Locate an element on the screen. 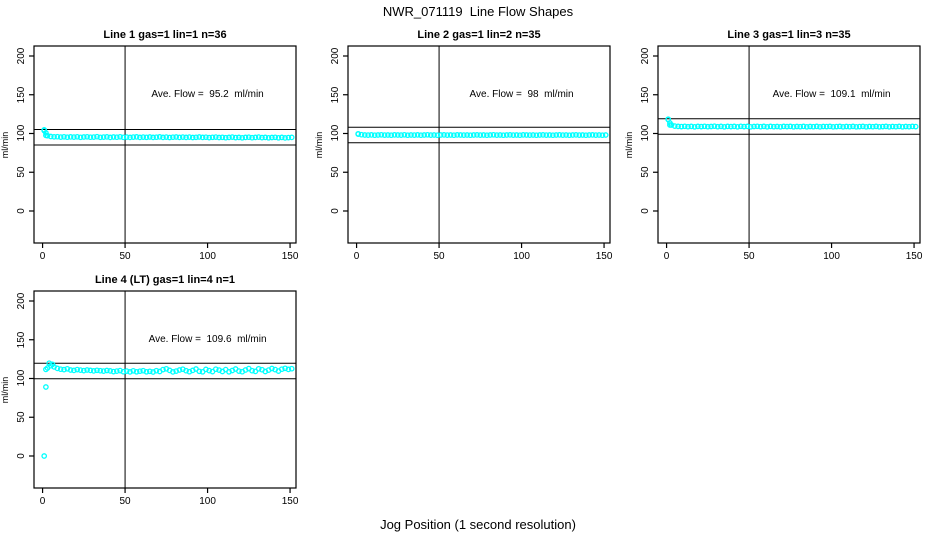 The height and width of the screenshot is (540, 936). panel-4-xtick-label: 0 is located at coordinates (42, 501).